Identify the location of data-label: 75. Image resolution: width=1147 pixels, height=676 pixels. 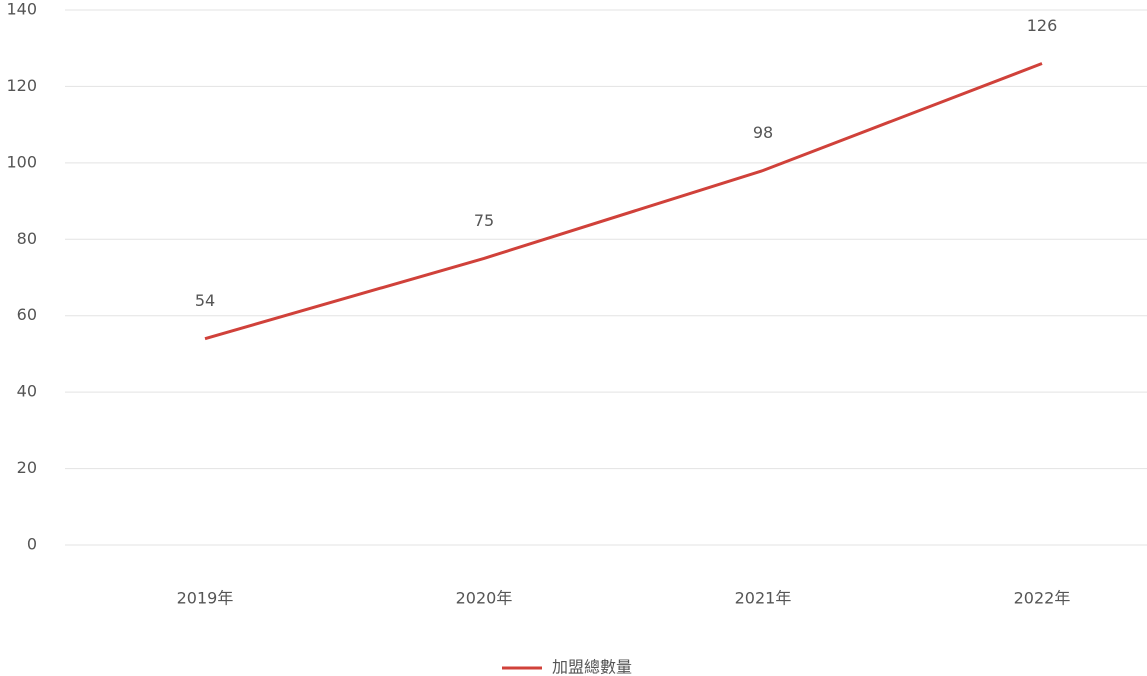
(484, 220).